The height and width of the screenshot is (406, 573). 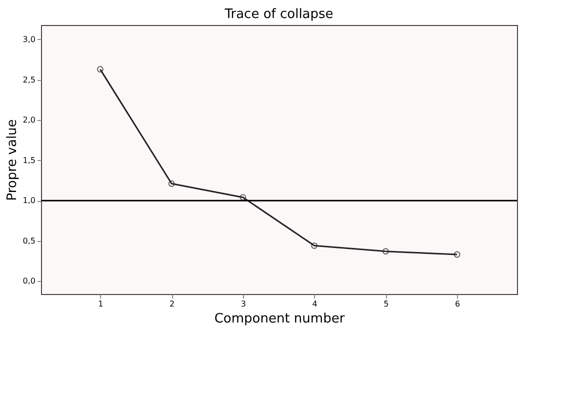 I want to click on x-tick-label: 6, so click(x=457, y=304).